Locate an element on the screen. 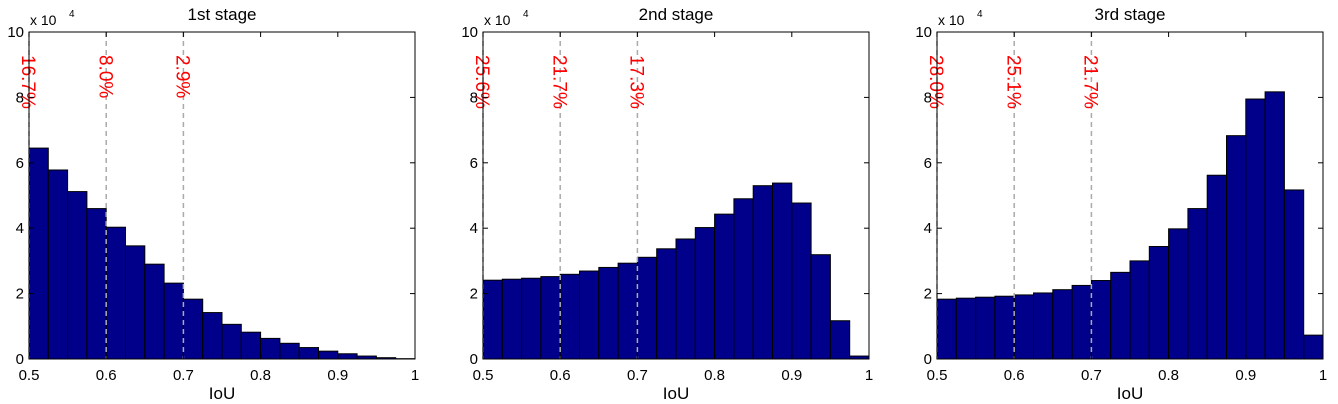 This screenshot has height=404, width=1338. chart-title: 3rd stage is located at coordinates (1130, 14).